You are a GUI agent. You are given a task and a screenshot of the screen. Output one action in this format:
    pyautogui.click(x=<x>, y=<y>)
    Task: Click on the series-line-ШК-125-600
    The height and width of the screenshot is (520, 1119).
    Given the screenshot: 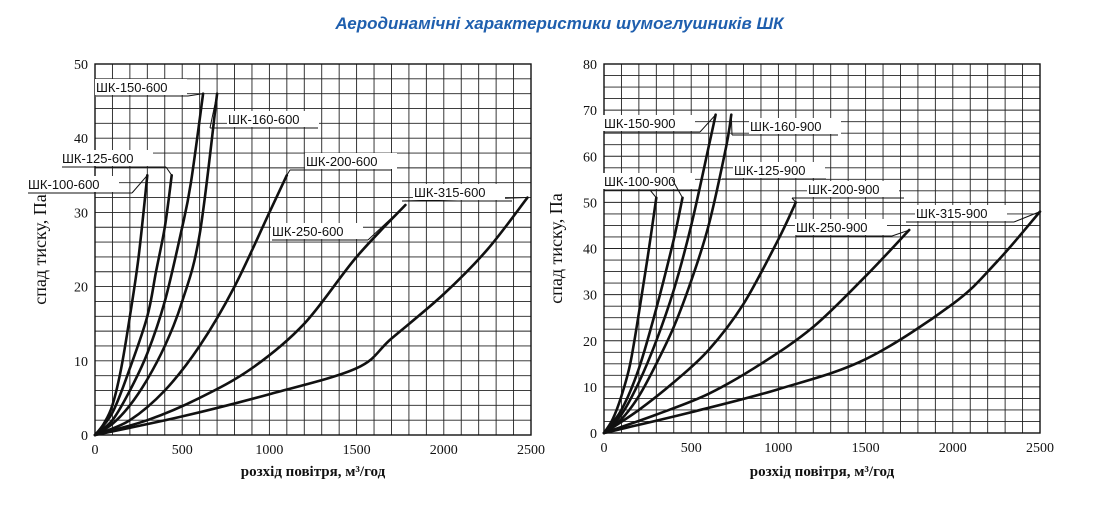 What is the action you would take?
    pyautogui.click(x=133, y=305)
    